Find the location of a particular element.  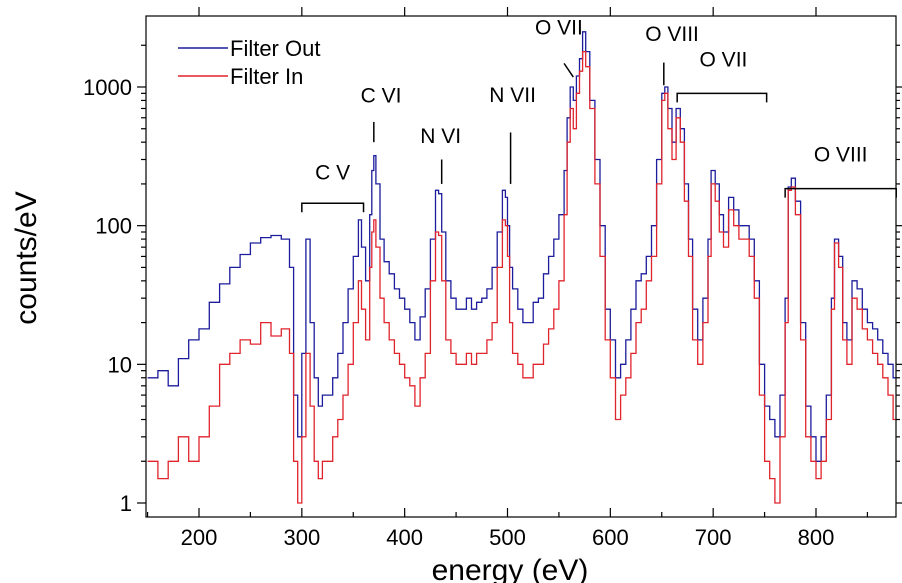

legend-label-filter-in: Filter In is located at coordinates (266, 76).